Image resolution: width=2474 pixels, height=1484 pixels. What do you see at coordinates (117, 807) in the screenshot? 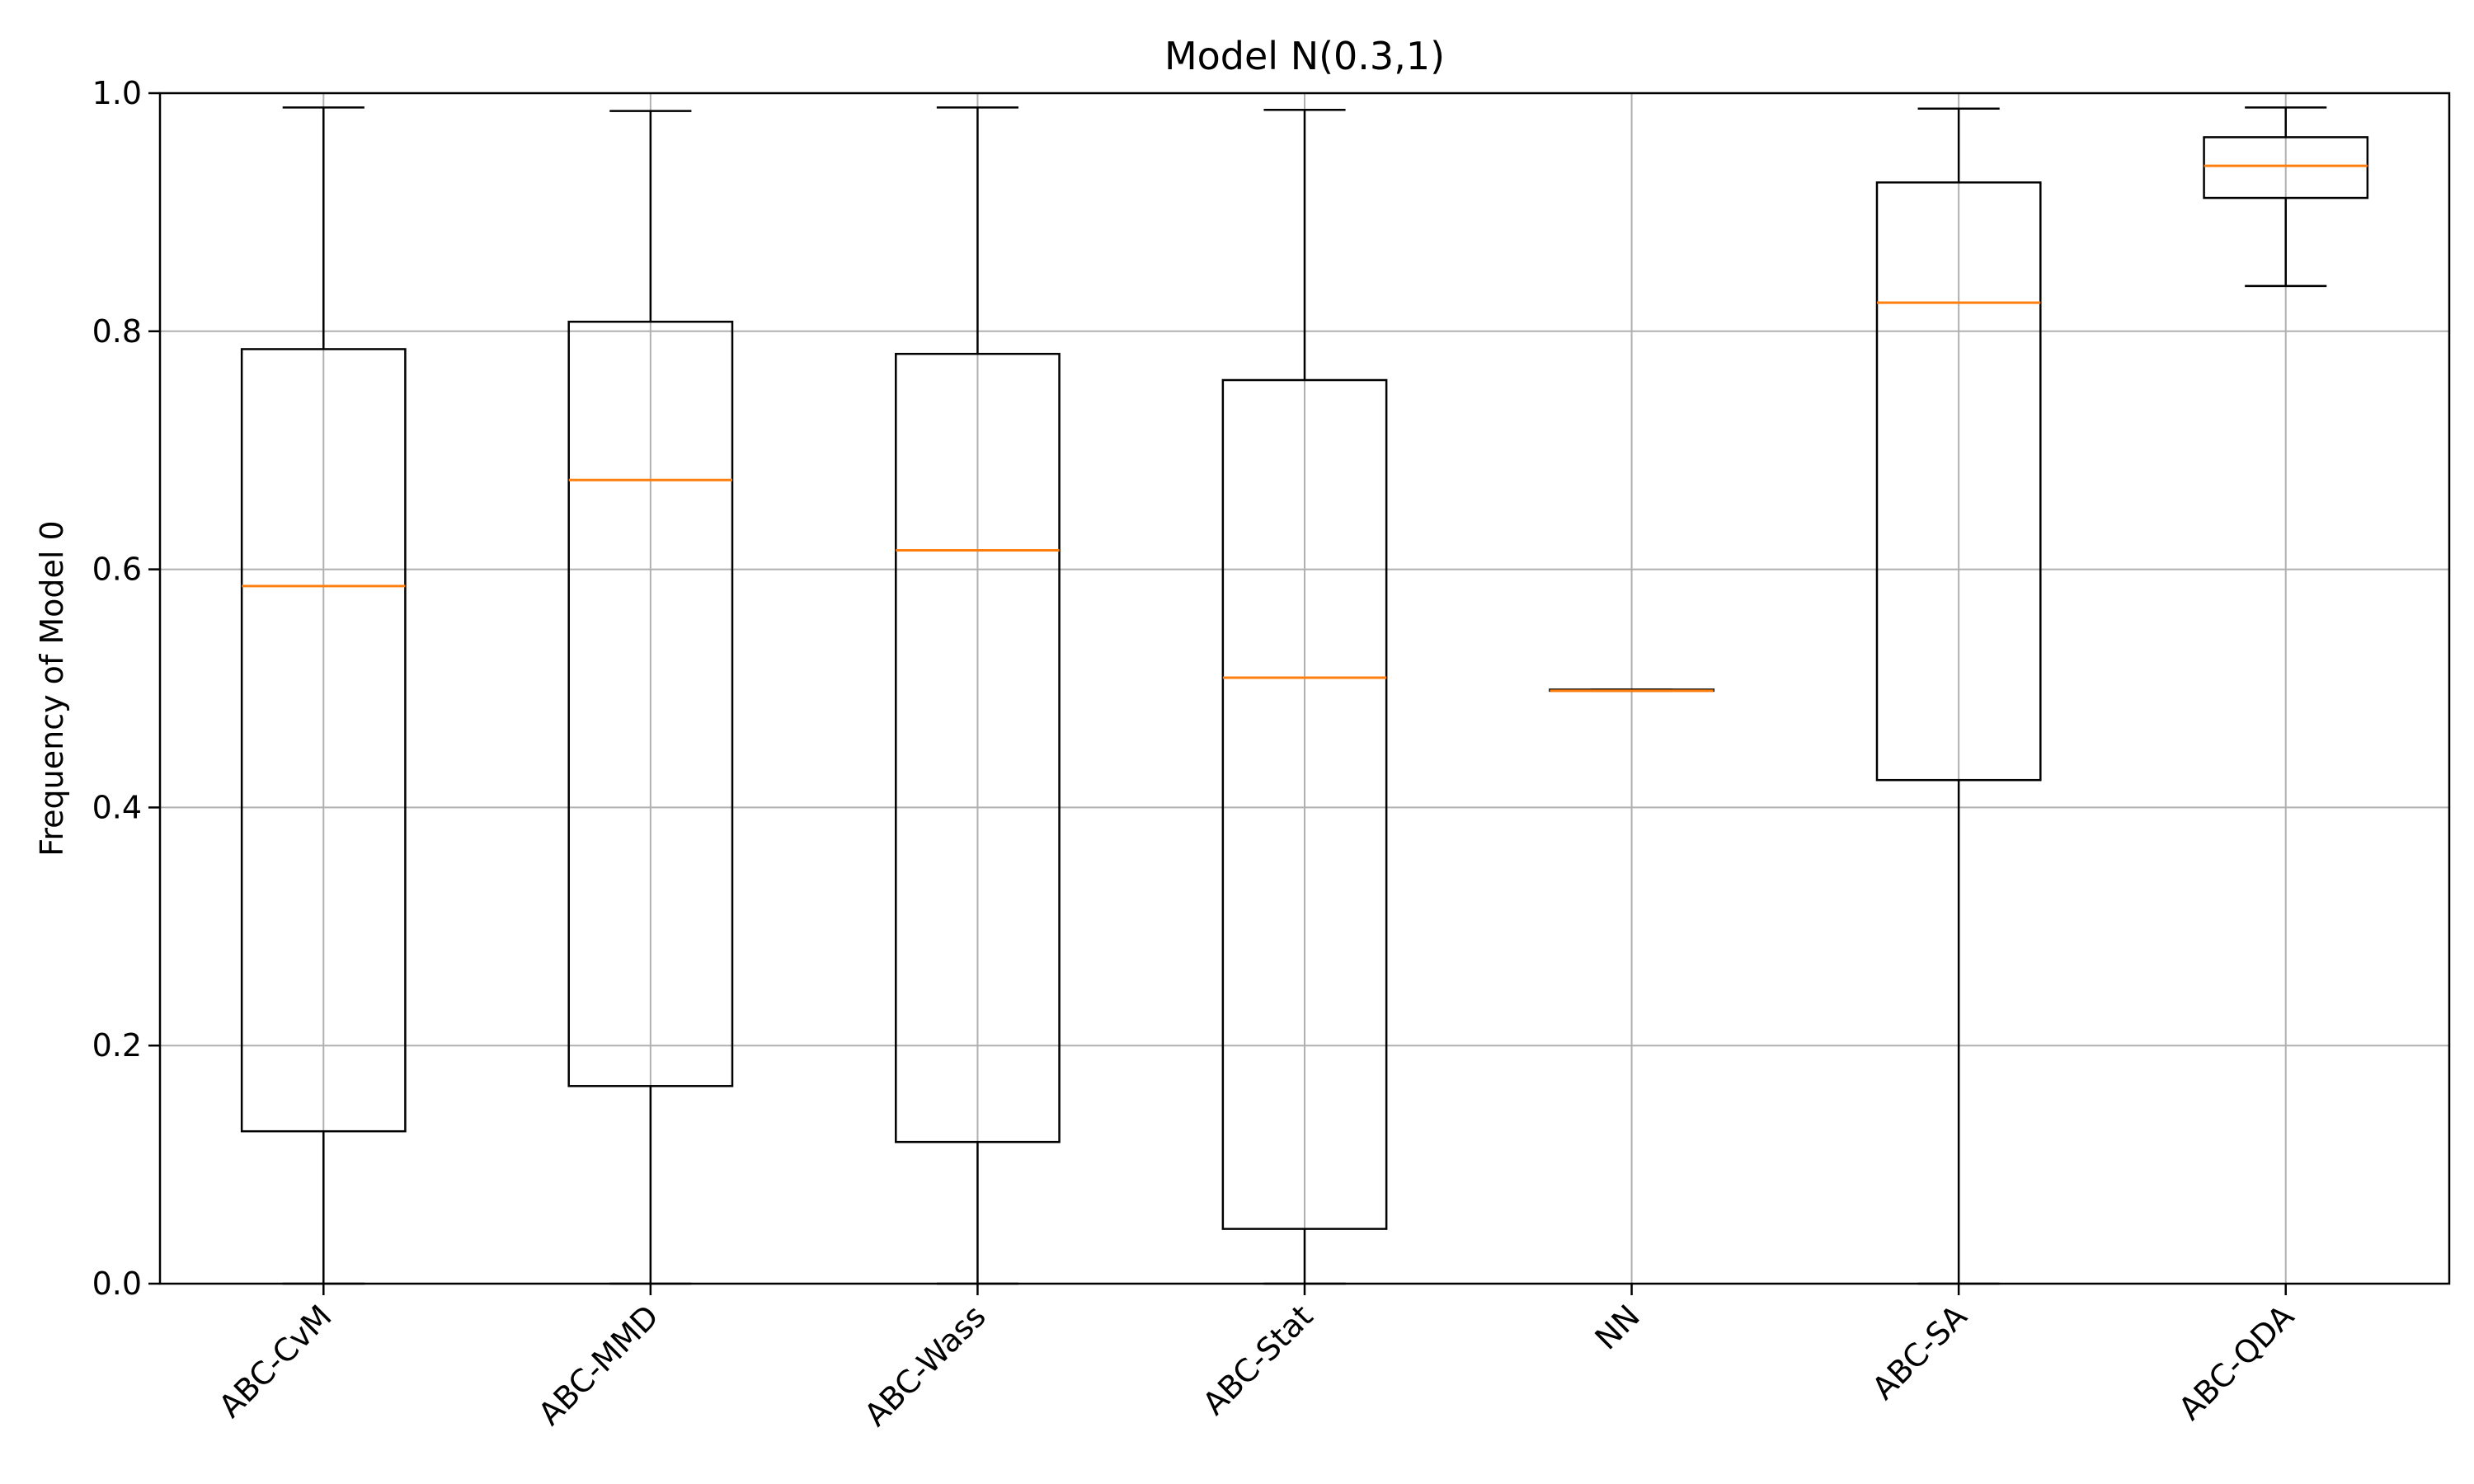
I see `y-tick-label: 0.4` at bounding box center [117, 807].